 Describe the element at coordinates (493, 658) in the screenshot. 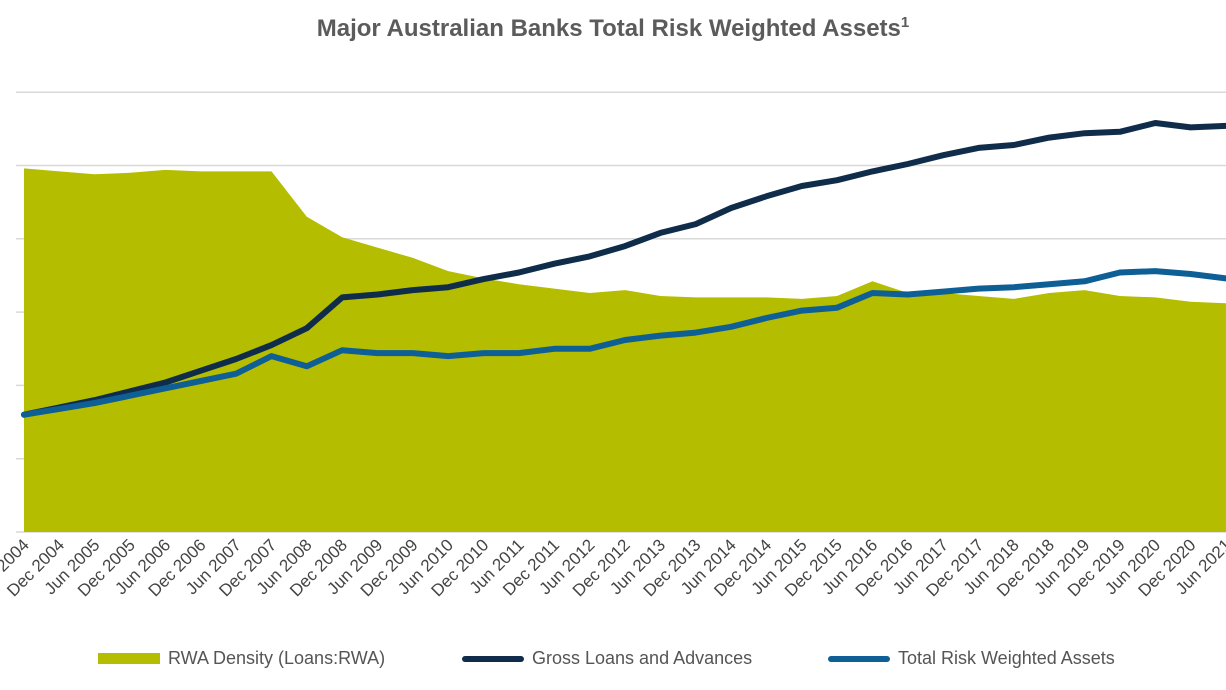

I see `legend-swatch-gross-loans` at that location.